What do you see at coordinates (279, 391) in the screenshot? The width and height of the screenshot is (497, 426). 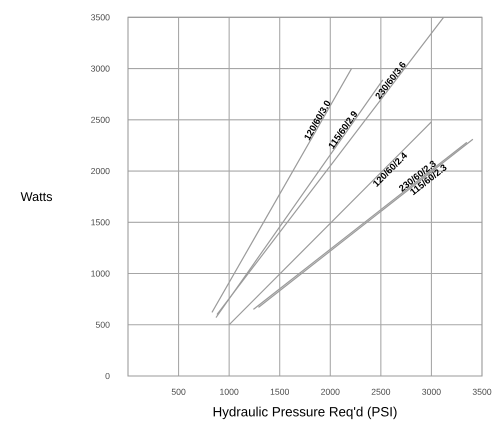 I see `x-tick-label: 1500` at bounding box center [279, 391].